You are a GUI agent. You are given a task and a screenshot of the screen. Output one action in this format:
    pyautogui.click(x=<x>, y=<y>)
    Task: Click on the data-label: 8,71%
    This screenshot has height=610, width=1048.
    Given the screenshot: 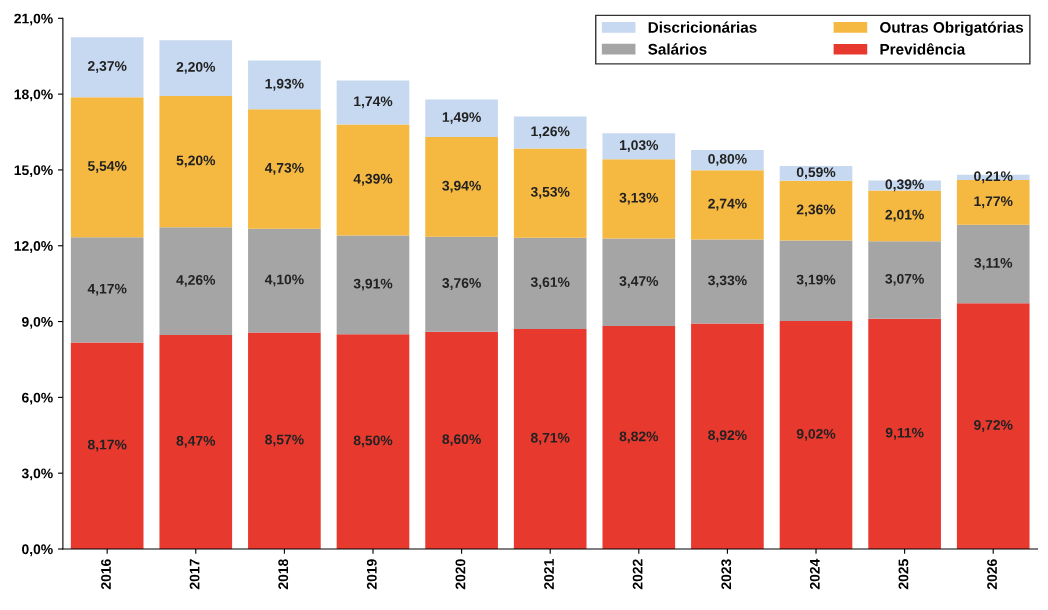 What is the action you would take?
    pyautogui.click(x=550, y=438)
    